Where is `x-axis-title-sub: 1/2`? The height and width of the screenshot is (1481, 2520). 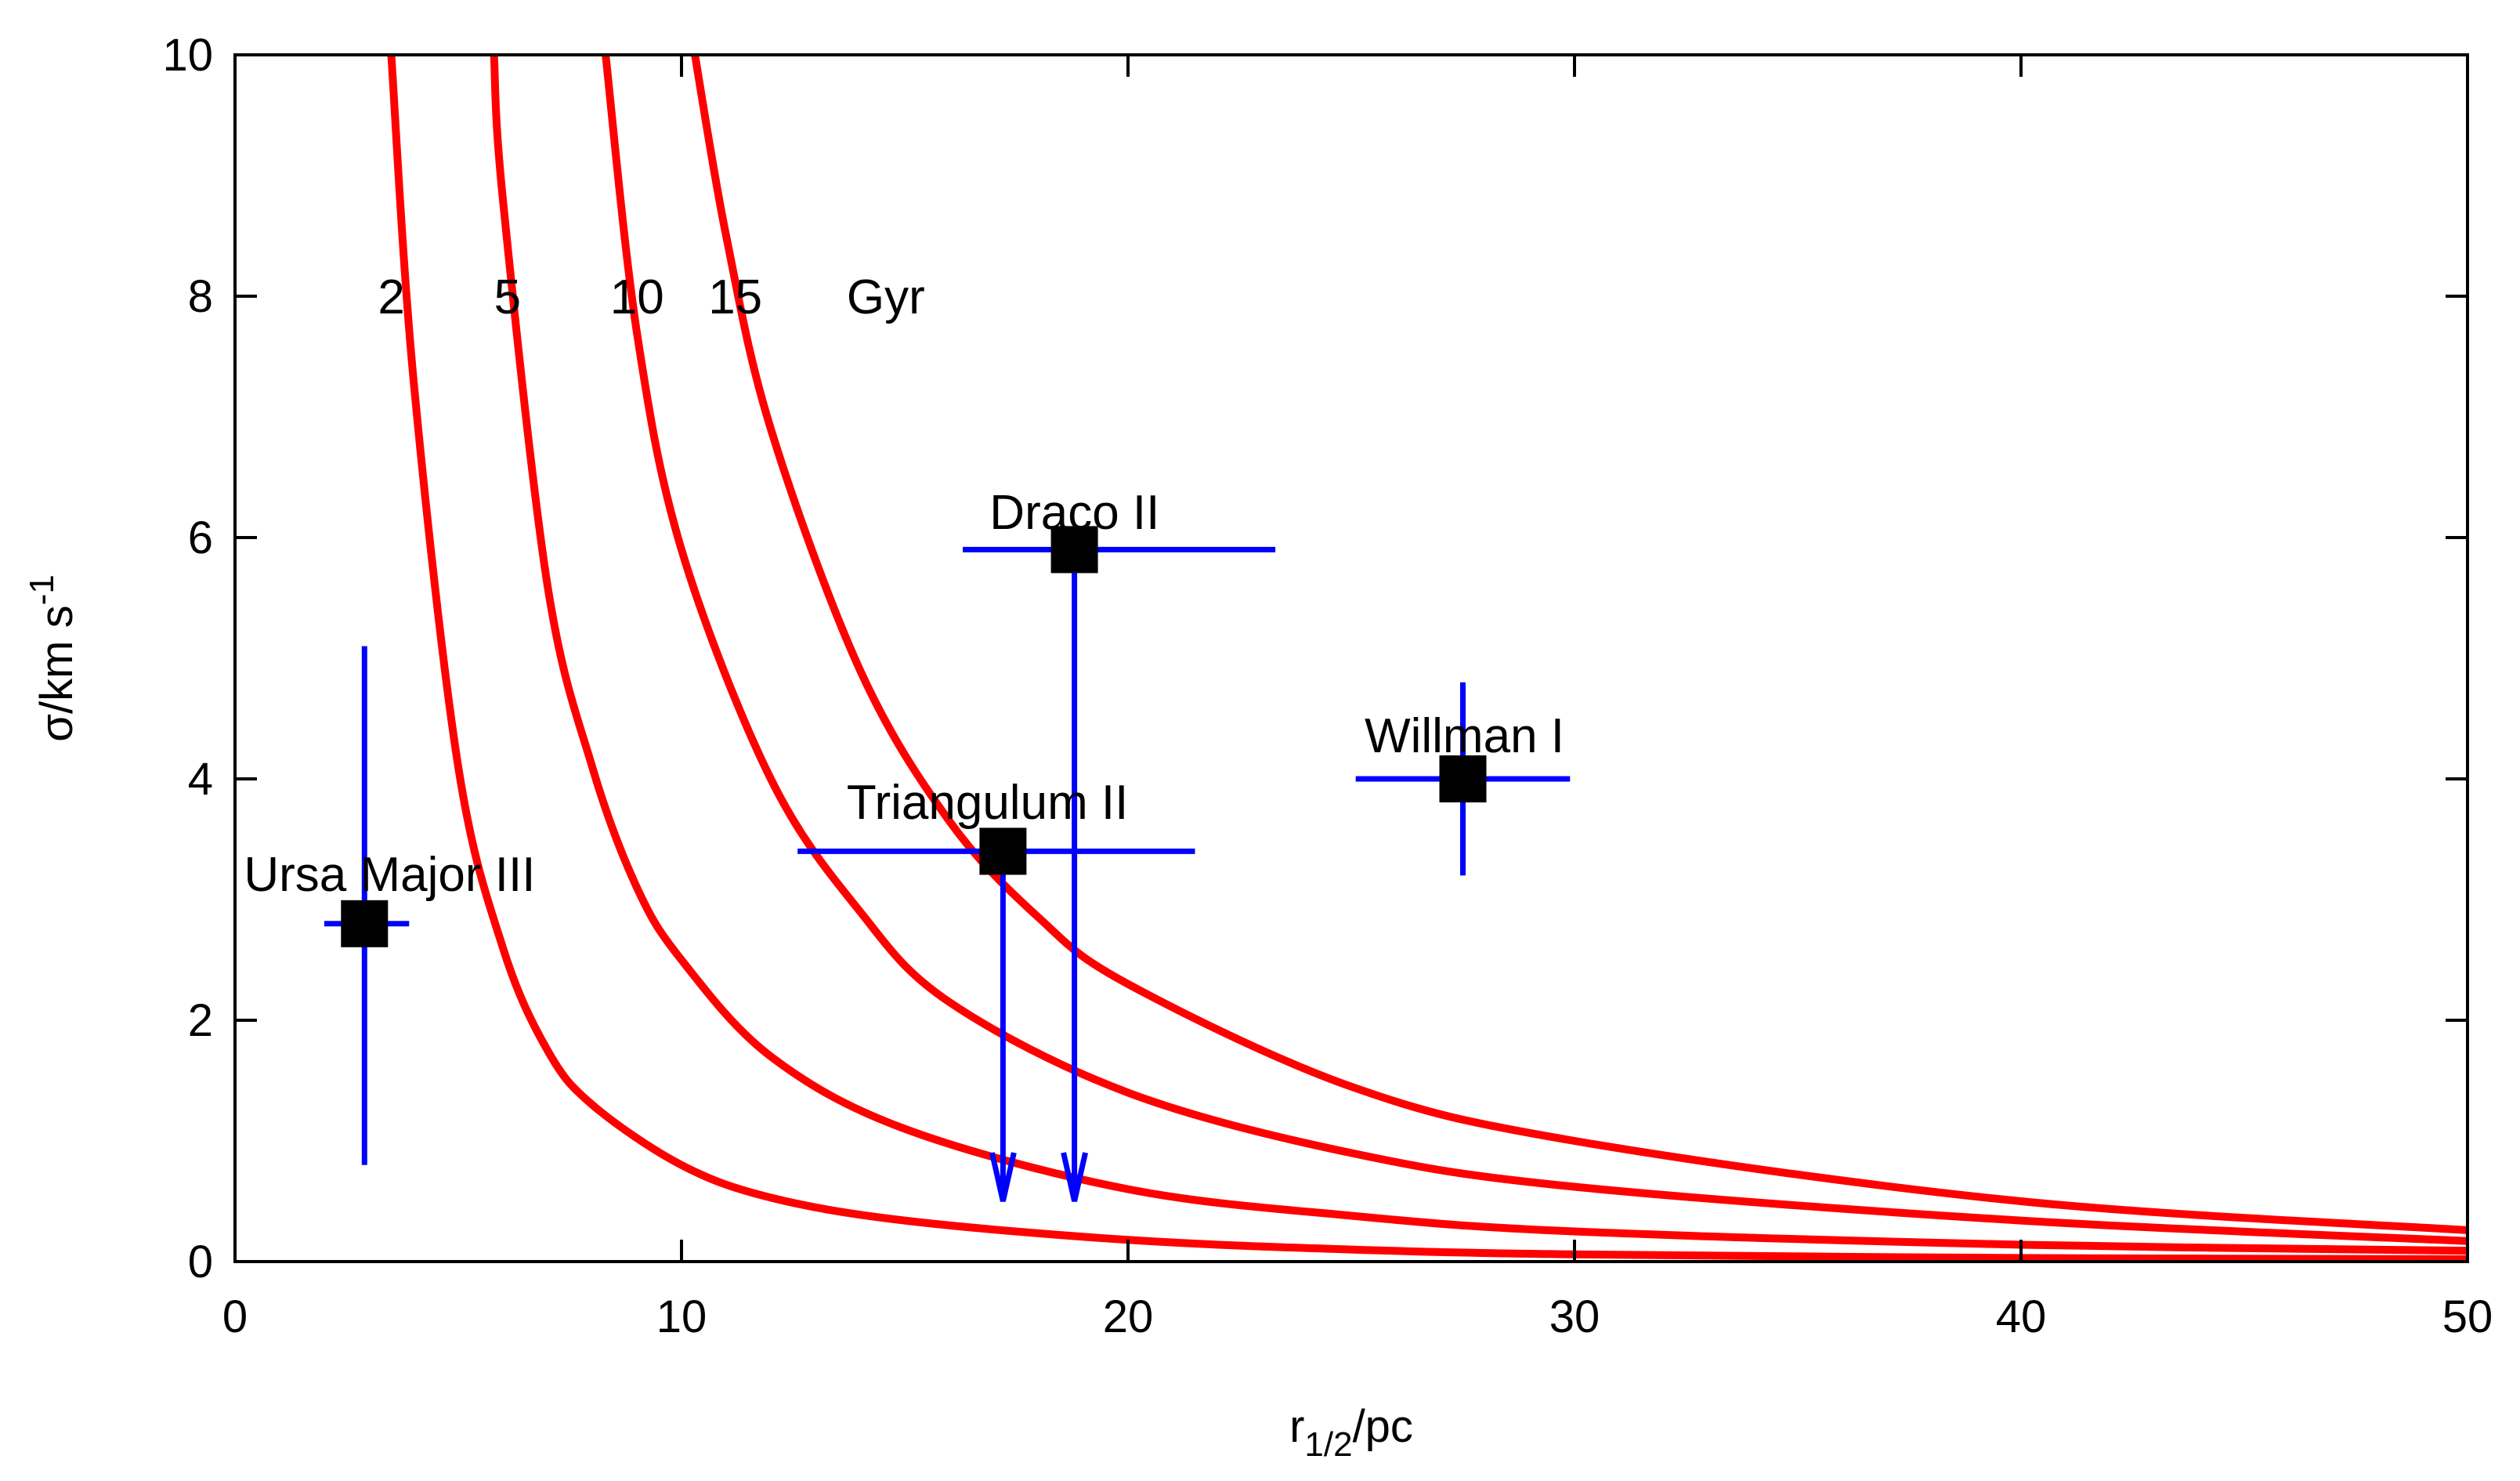
x-axis-title-sub: 1/2 is located at coordinates (1328, 1444).